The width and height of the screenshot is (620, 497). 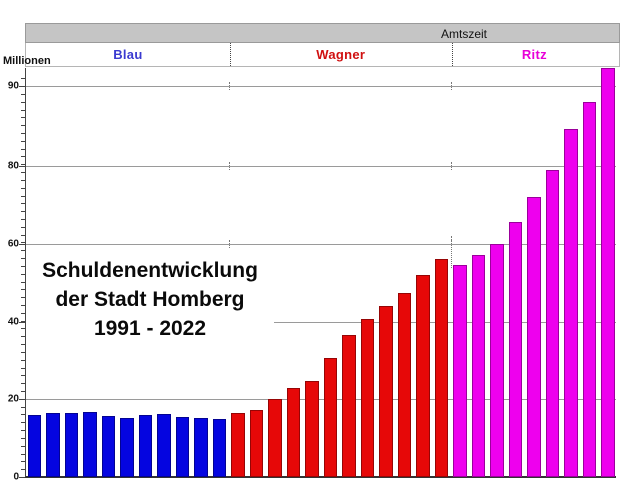 I want to click on x-axis-baseline, so click(x=320, y=477).